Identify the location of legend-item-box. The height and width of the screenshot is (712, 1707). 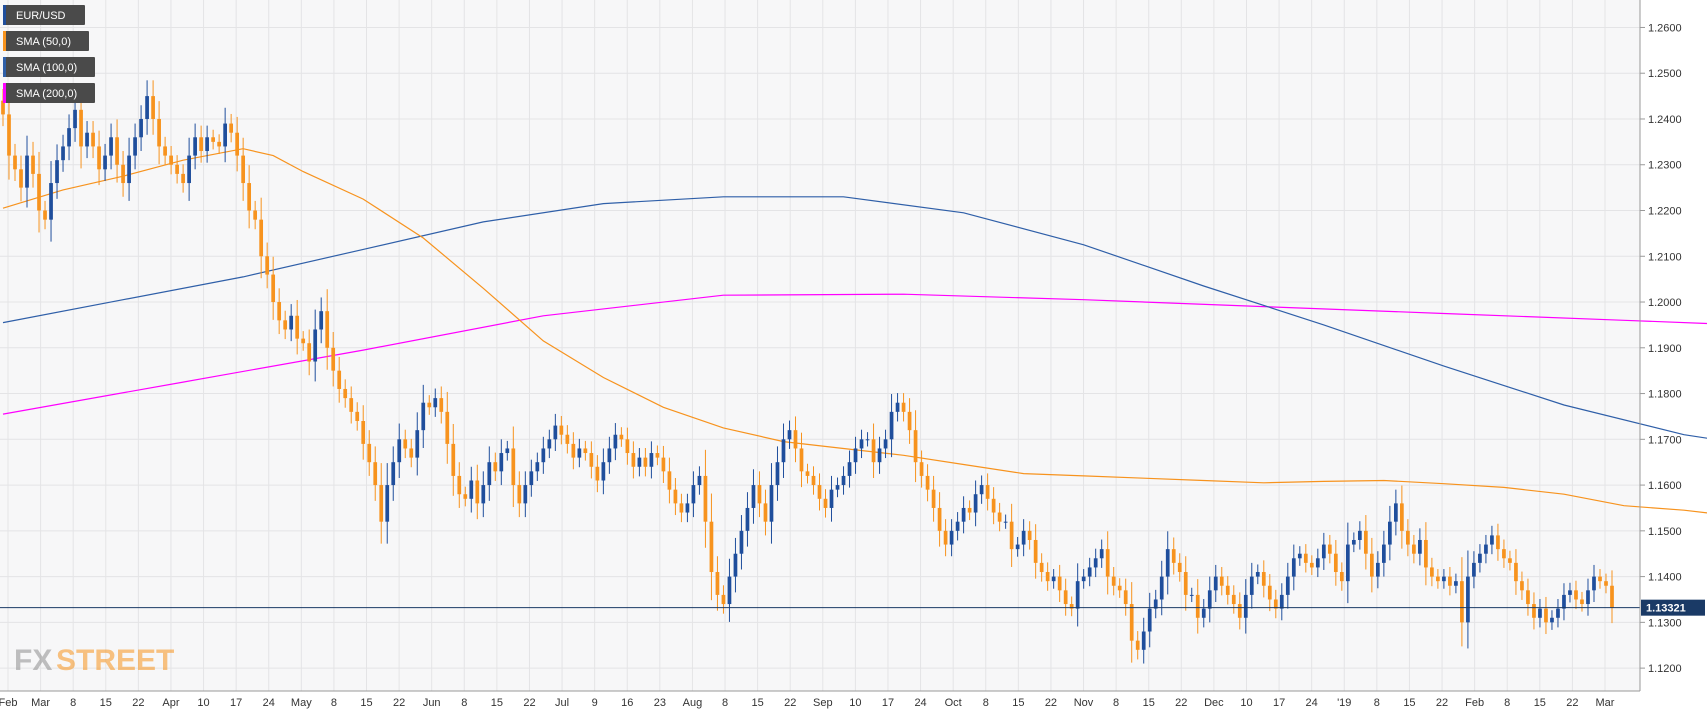
(46, 41).